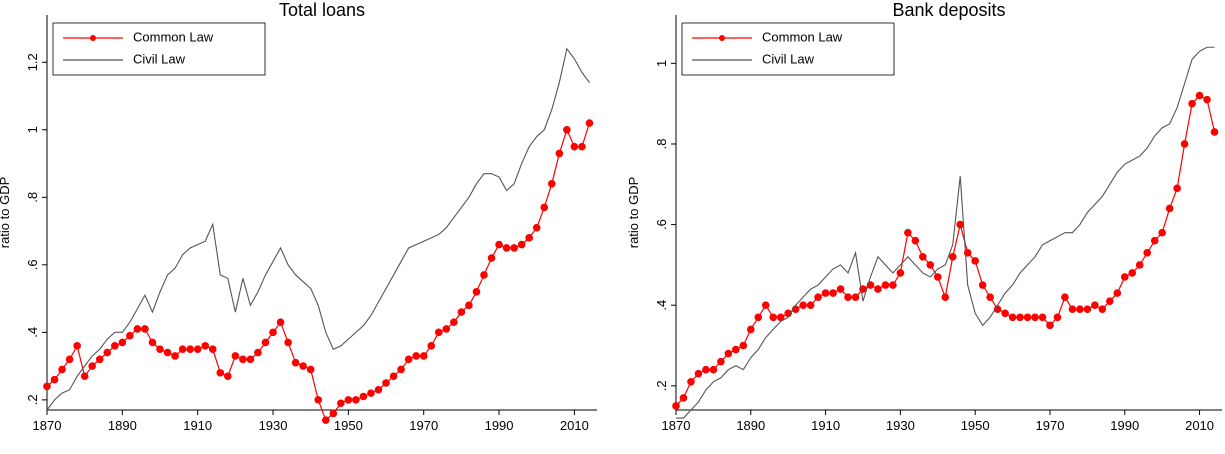 Image resolution: width=1225 pixels, height=454 pixels. I want to click on legend-label: Civil Law, so click(788, 58).